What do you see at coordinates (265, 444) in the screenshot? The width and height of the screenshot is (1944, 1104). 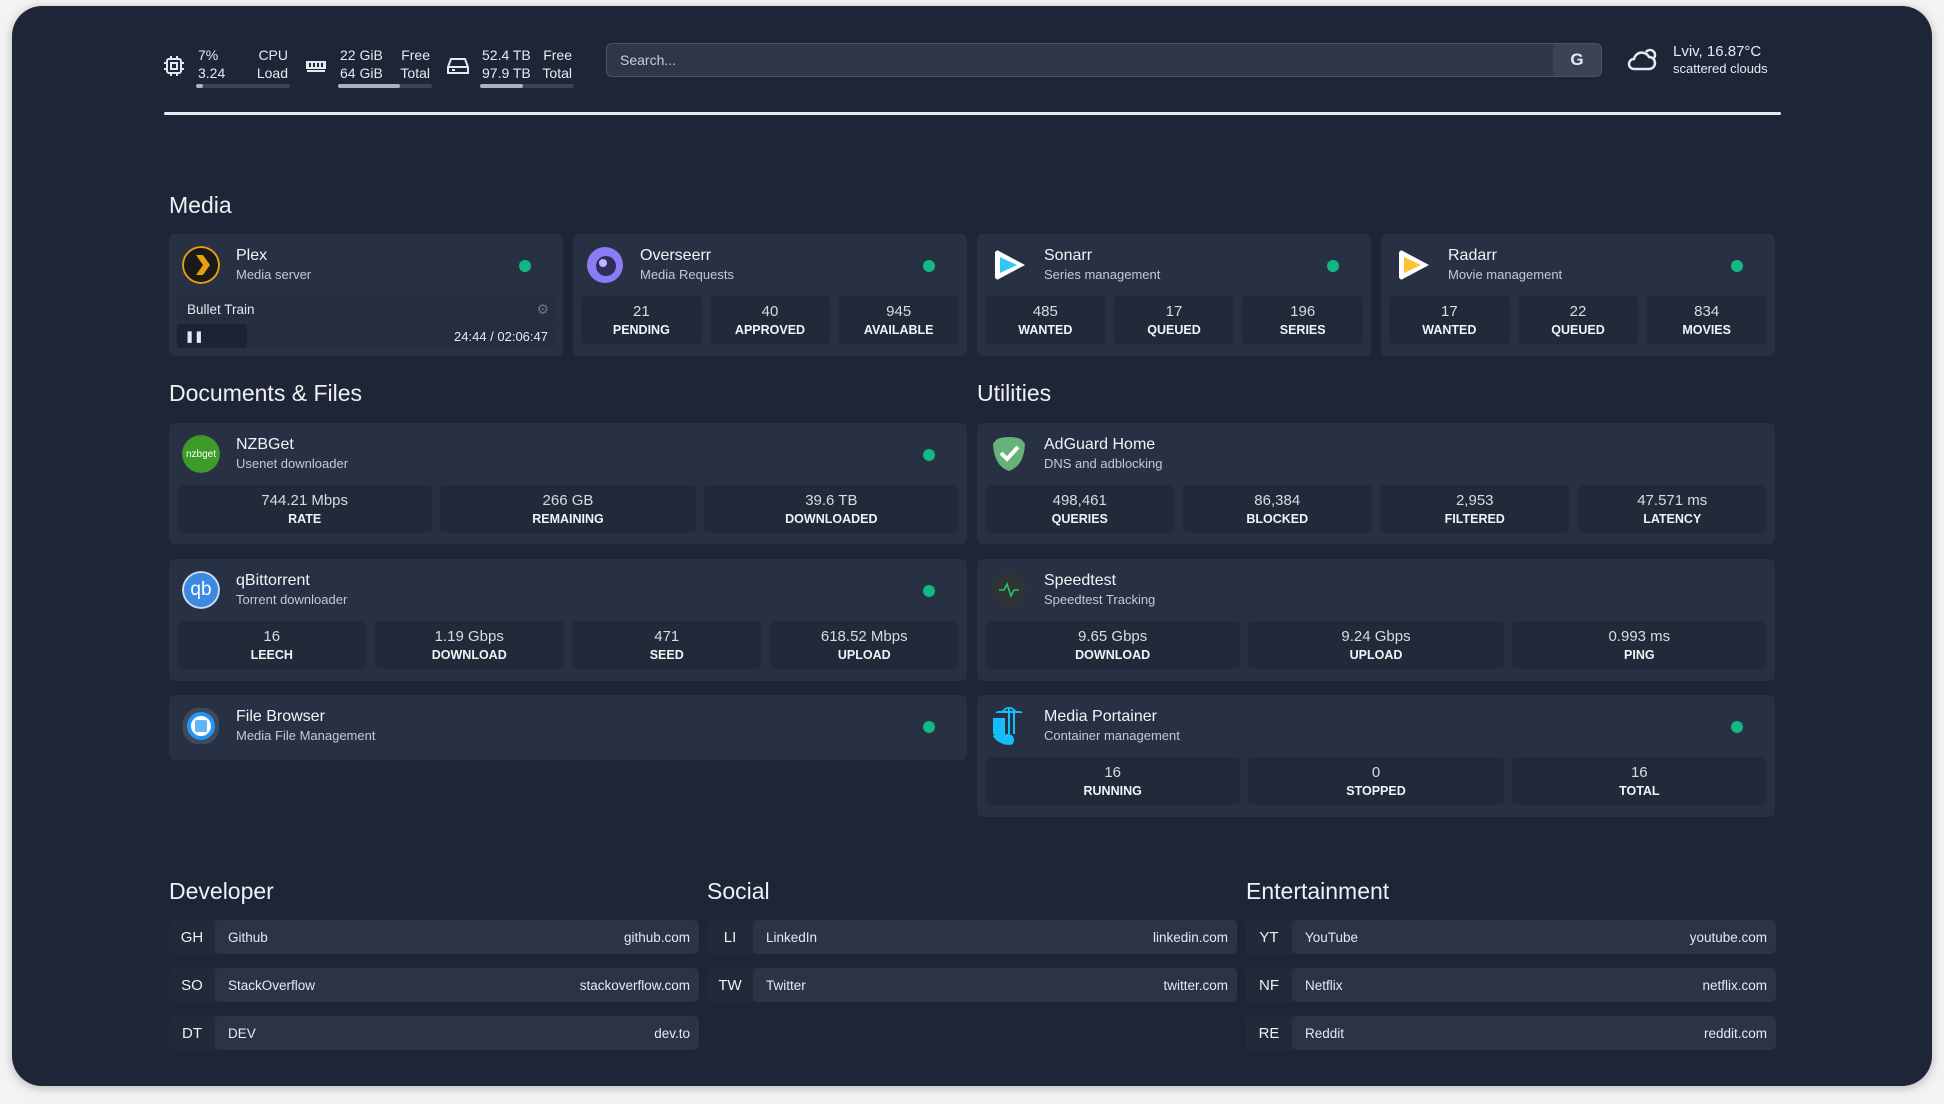 I see `service-name: NZBGet` at bounding box center [265, 444].